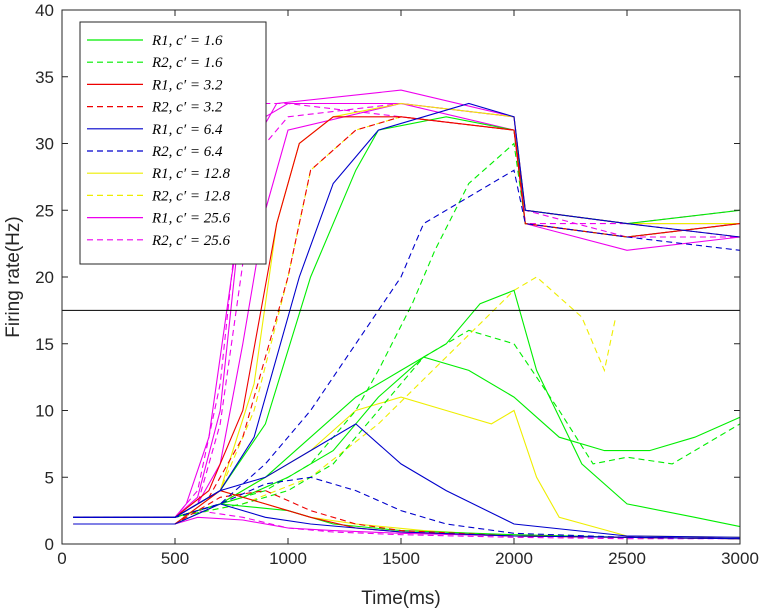  What do you see at coordinates (44, 144) in the screenshot?
I see `y-tick-label: 30` at bounding box center [44, 144].